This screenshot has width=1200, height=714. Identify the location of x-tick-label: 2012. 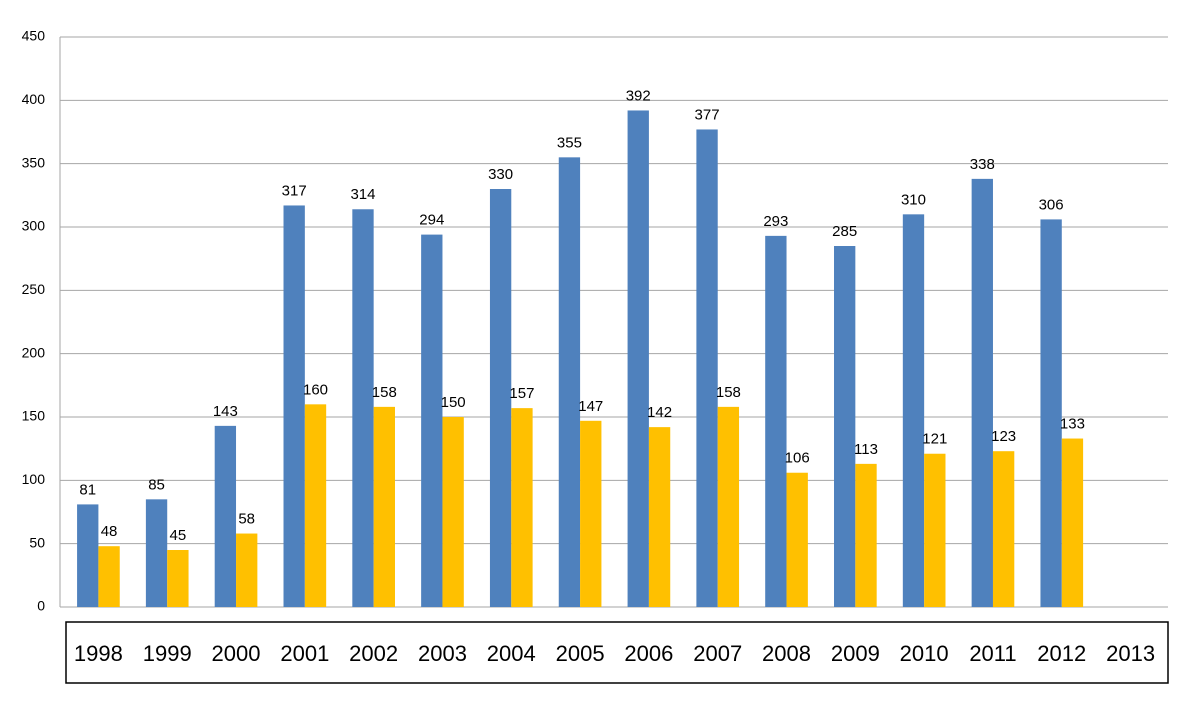
(1061, 653).